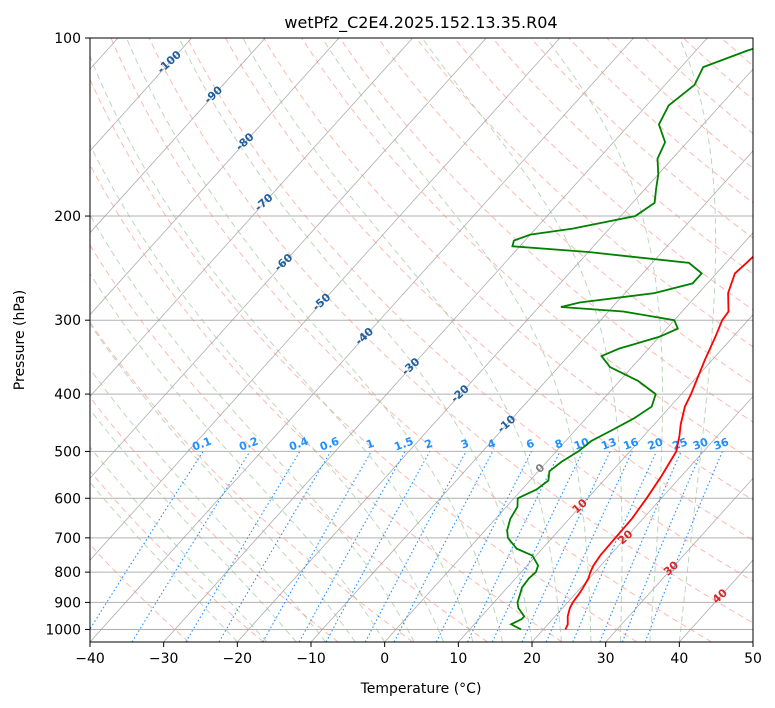 This screenshot has width=775, height=708. What do you see at coordinates (606, 659) in the screenshot?
I see `x-tick-label: 30` at bounding box center [606, 659].